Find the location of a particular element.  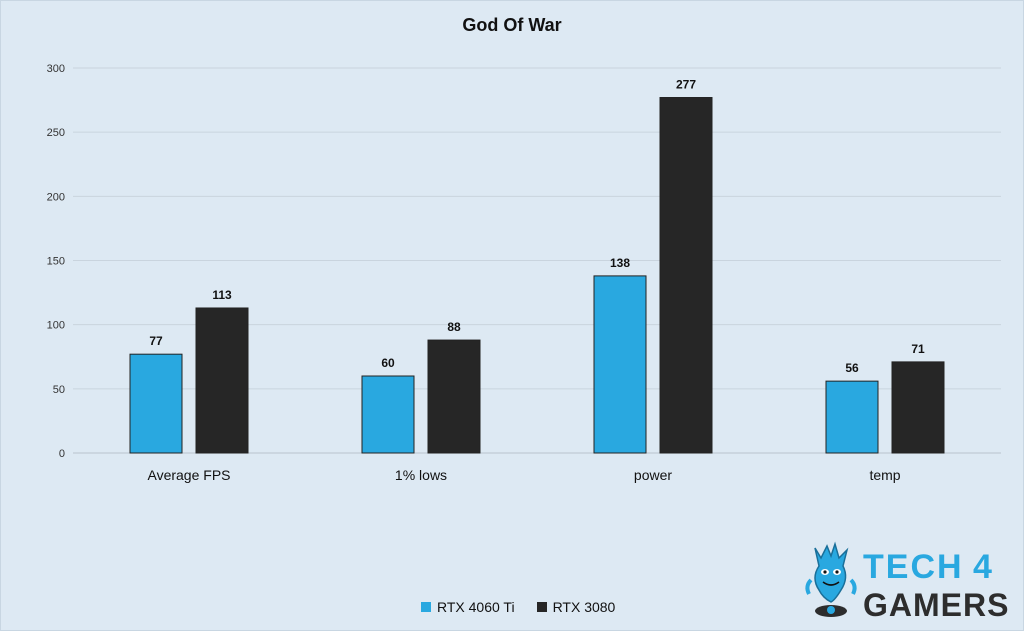

data-label: 60 is located at coordinates (388, 363).